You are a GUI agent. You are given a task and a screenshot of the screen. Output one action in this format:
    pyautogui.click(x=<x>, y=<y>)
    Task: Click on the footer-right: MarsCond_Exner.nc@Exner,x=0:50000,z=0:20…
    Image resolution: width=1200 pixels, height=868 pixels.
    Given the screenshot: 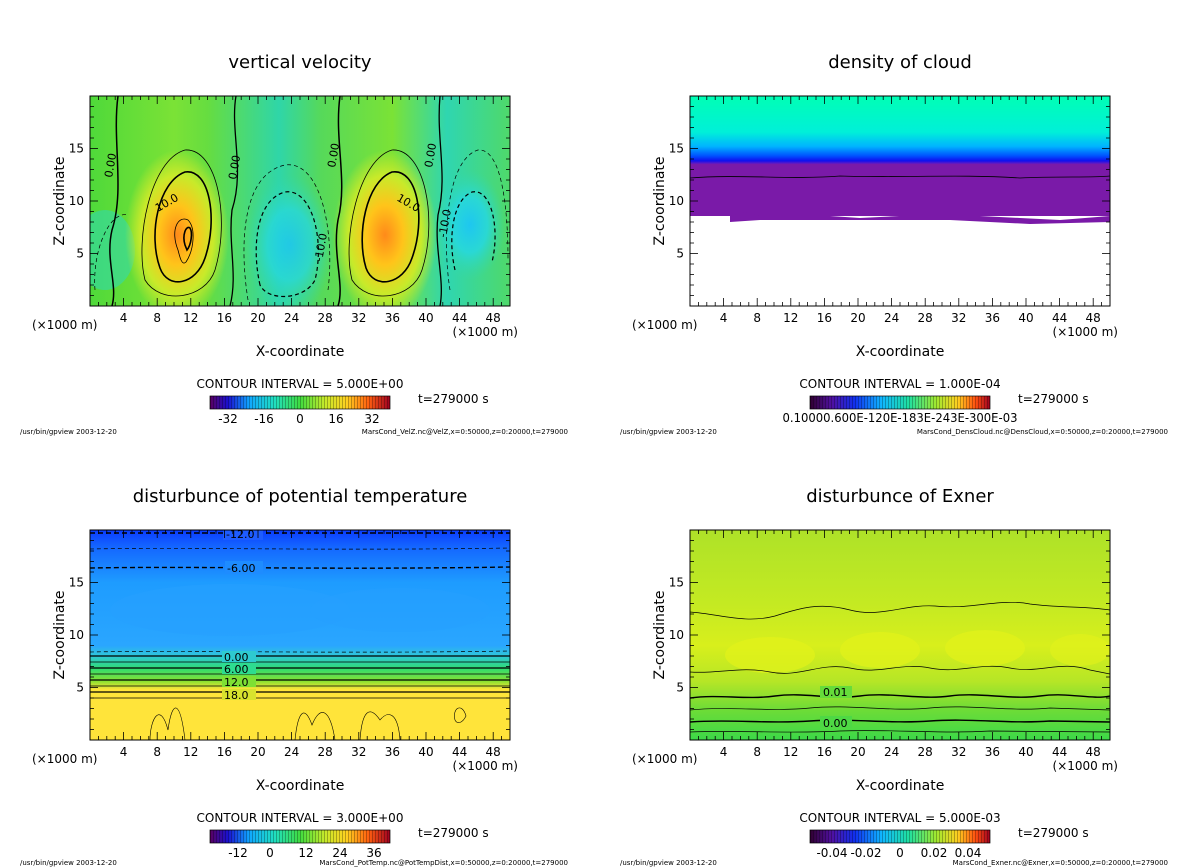 What is the action you would take?
    pyautogui.click(x=1060, y=863)
    